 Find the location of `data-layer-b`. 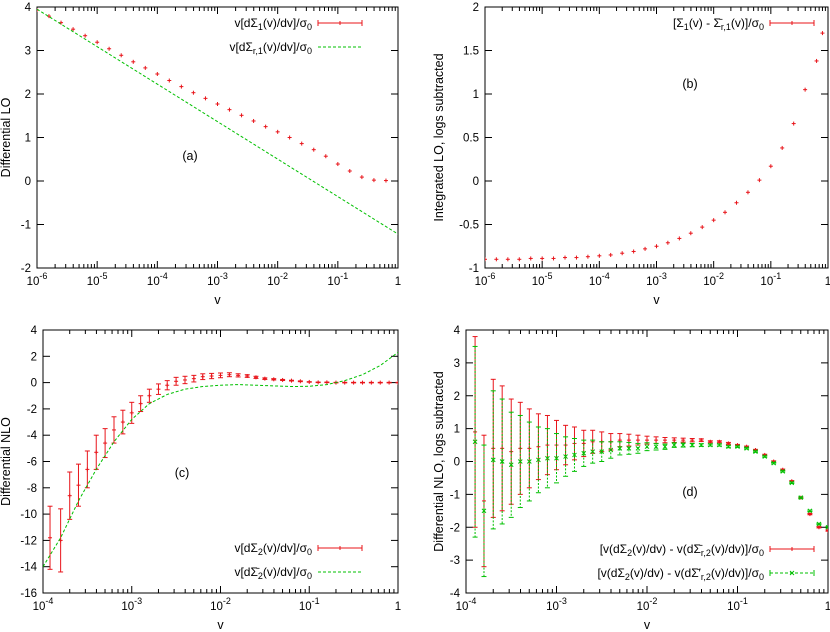

data-layer-b is located at coordinates (655, 146).